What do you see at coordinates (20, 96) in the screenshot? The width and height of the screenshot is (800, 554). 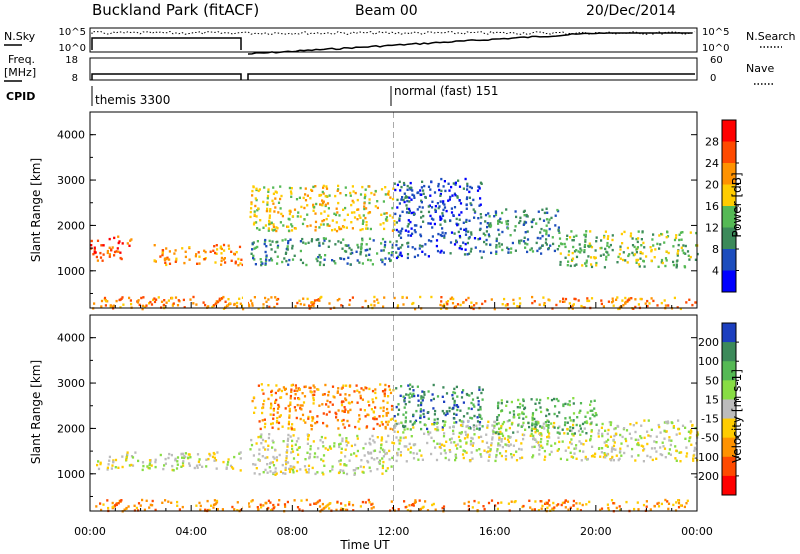 I see `cpid-label: CPID` at bounding box center [20, 96].